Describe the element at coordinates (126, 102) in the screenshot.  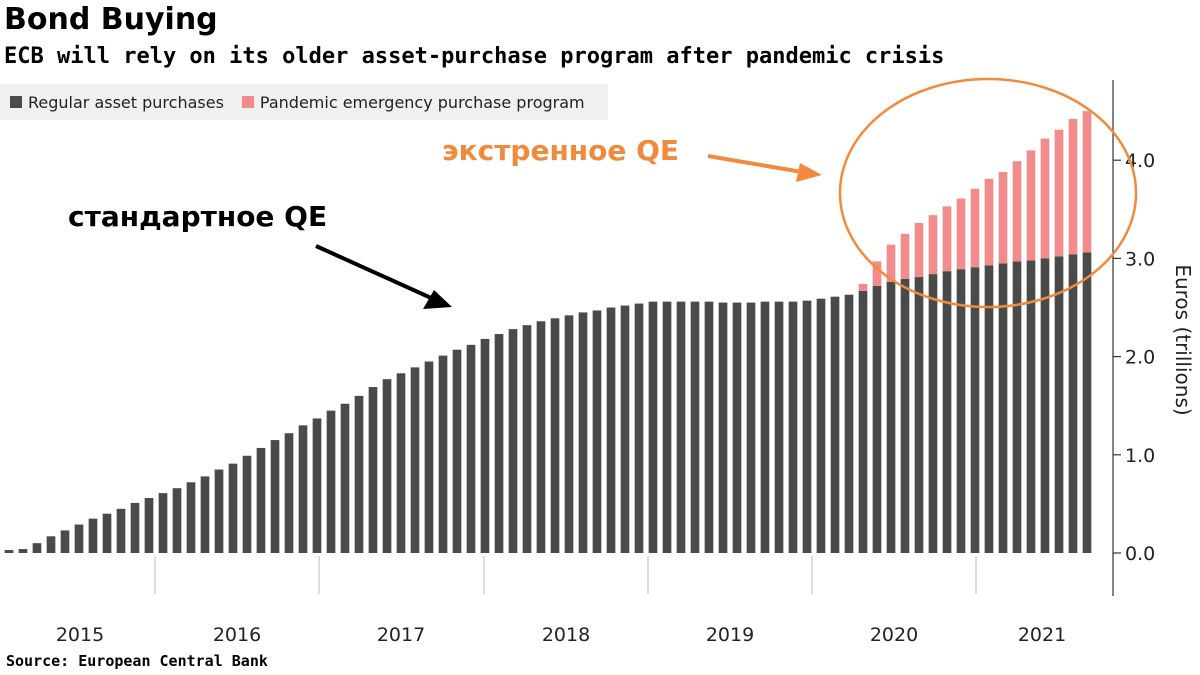
I see `legend-label-regular: Regular asset purchases` at that location.